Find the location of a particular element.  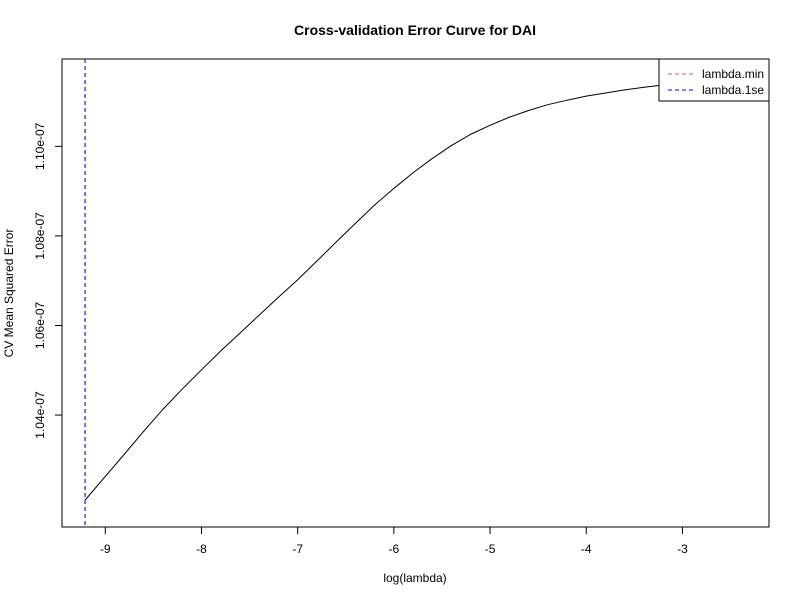

y-tick-label: 1.06e-07 is located at coordinates (40, 325).